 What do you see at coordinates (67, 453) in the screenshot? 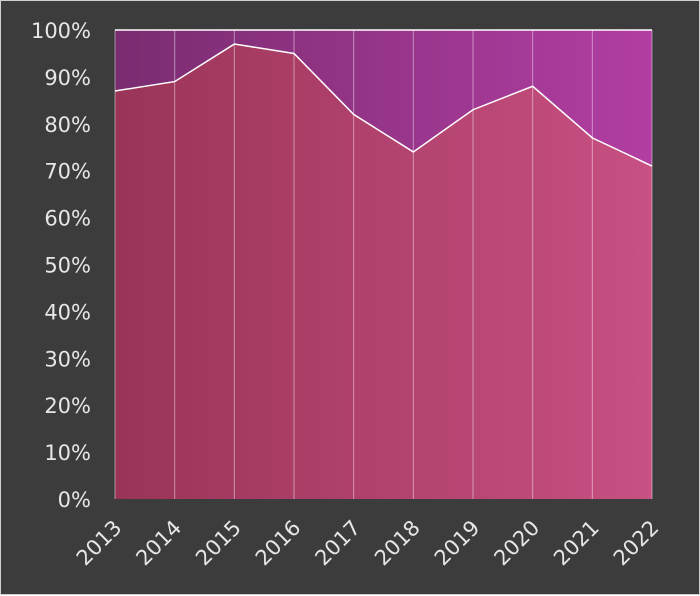
I see `y-tick-label: 10%` at bounding box center [67, 453].